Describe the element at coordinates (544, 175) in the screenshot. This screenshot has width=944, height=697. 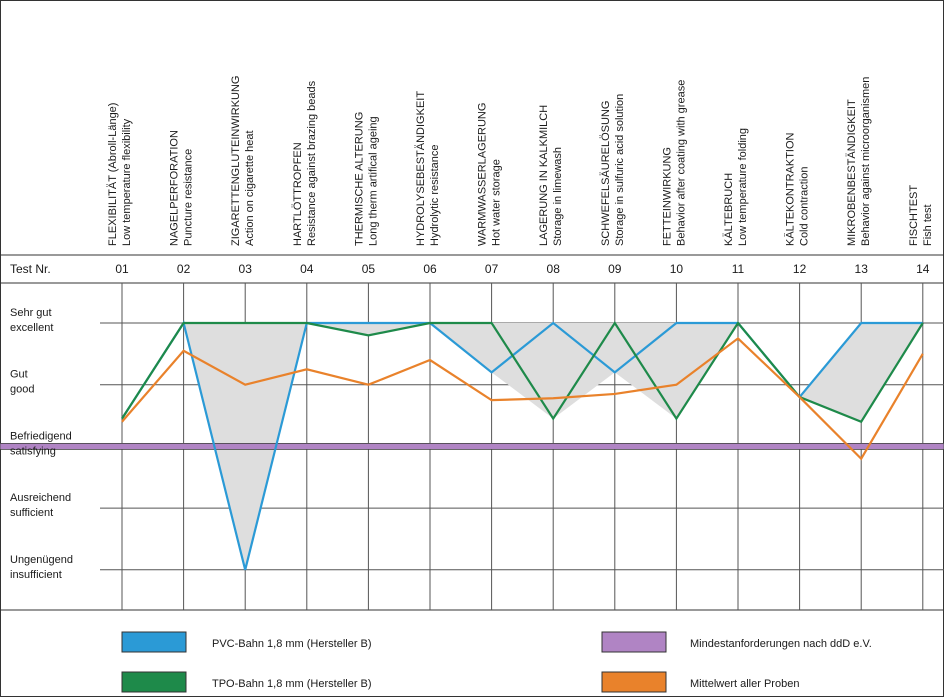
I see `category-header-de: LAGERUNG IN KALKMILCH` at that location.